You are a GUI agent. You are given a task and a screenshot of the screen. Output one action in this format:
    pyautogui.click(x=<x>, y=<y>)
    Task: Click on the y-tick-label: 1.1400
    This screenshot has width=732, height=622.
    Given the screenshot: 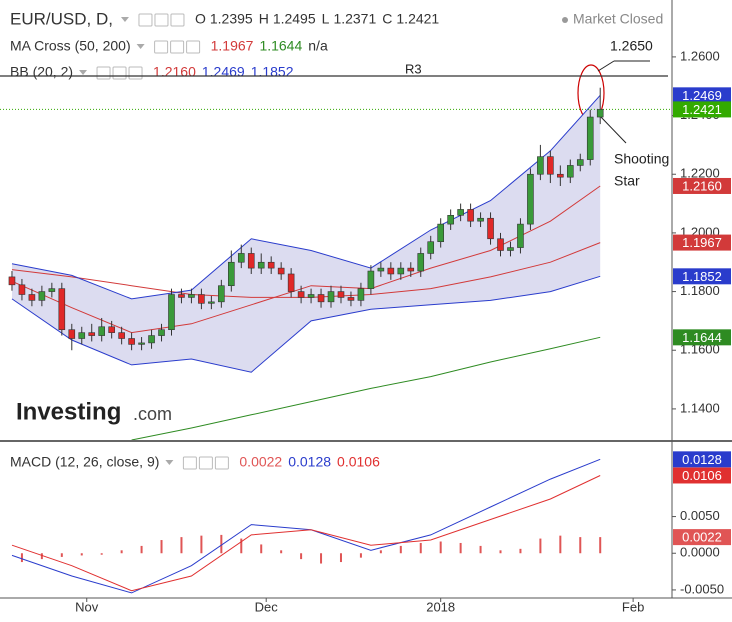 What is the action you would take?
    pyautogui.click(x=700, y=407)
    